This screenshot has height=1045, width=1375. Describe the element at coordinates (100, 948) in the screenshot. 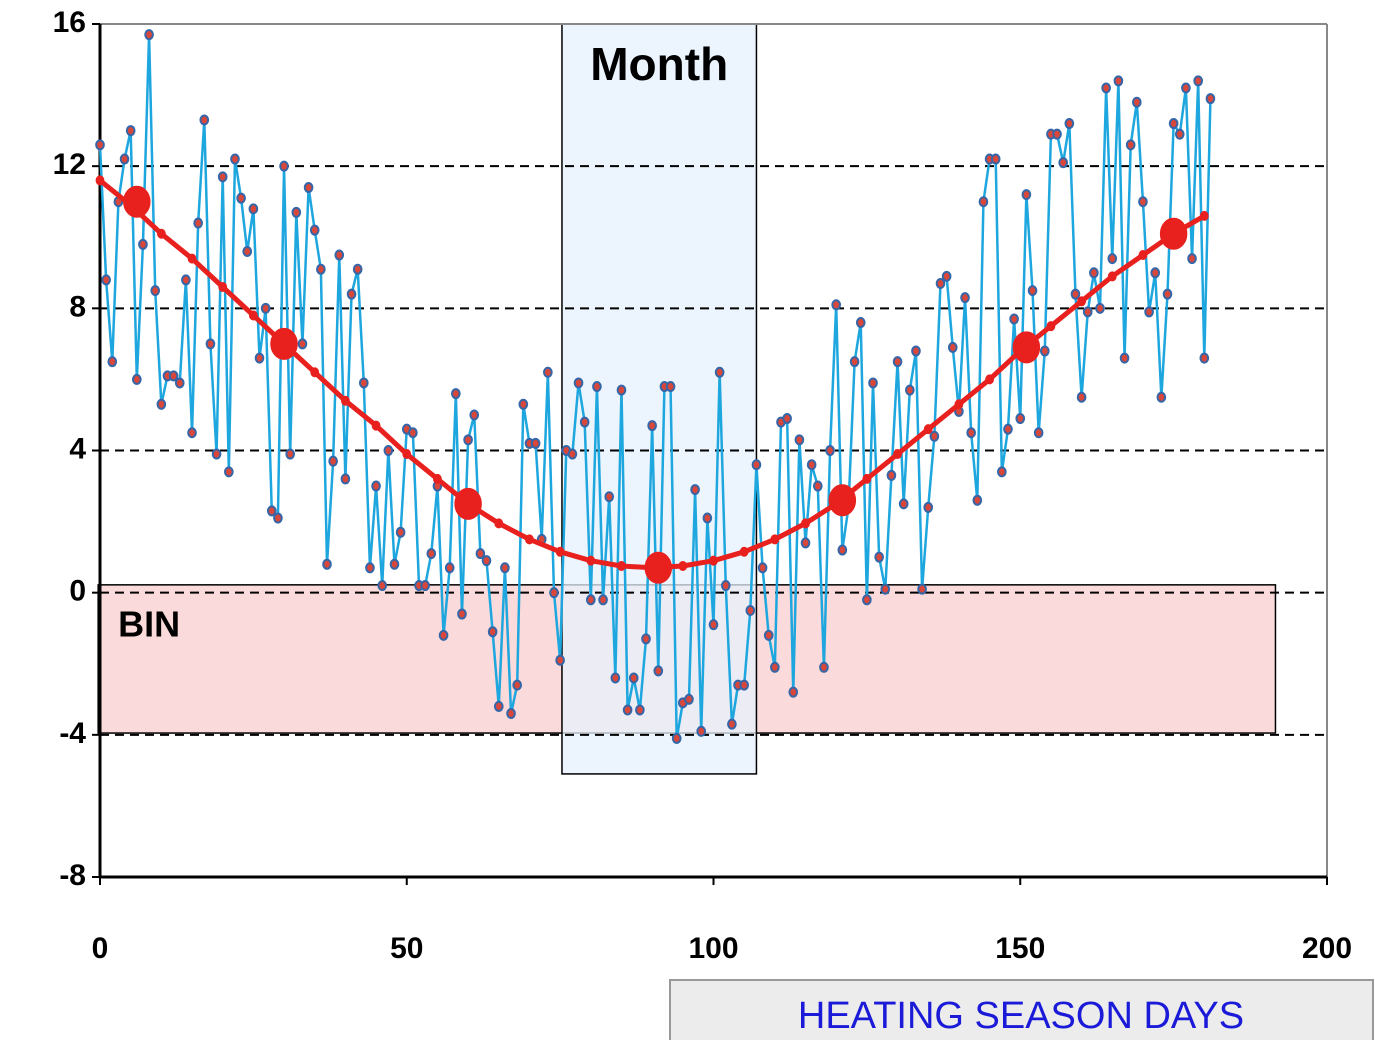

I see `x-tick-label: 0` at that location.